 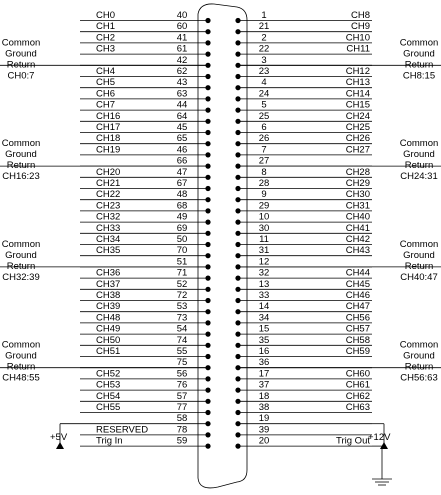 What do you see at coordinates (264, 317) in the screenshot?
I see `right-pin-number: 34` at bounding box center [264, 317].